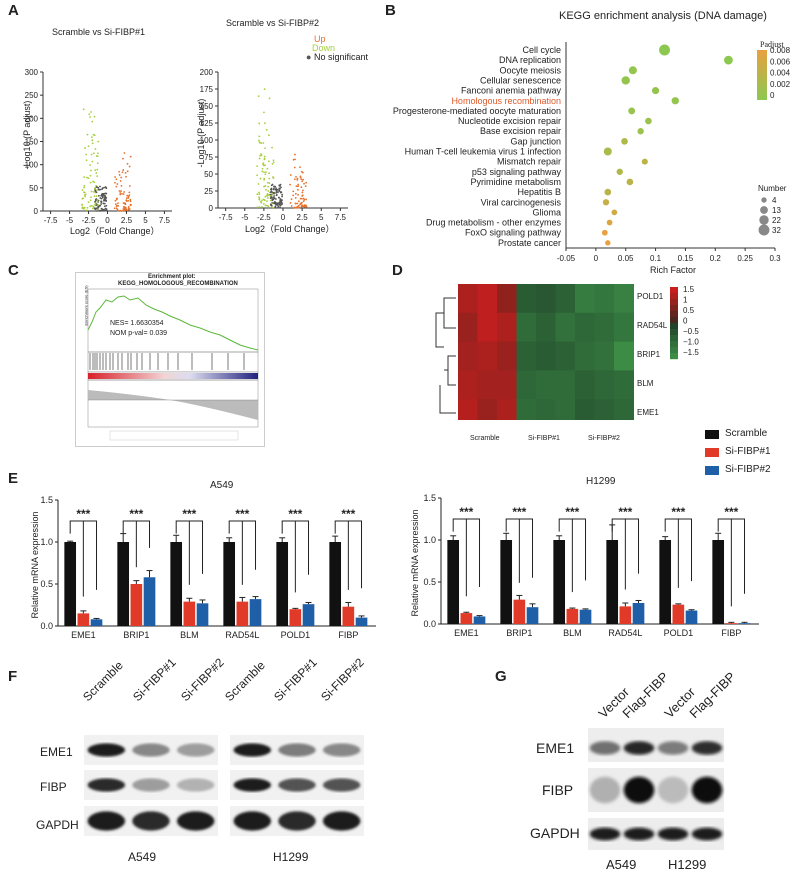 The image size is (795, 877). What do you see at coordinates (544, 438) in the screenshot?
I see `heat-group-1: Si-FIBP#1` at bounding box center [544, 438].